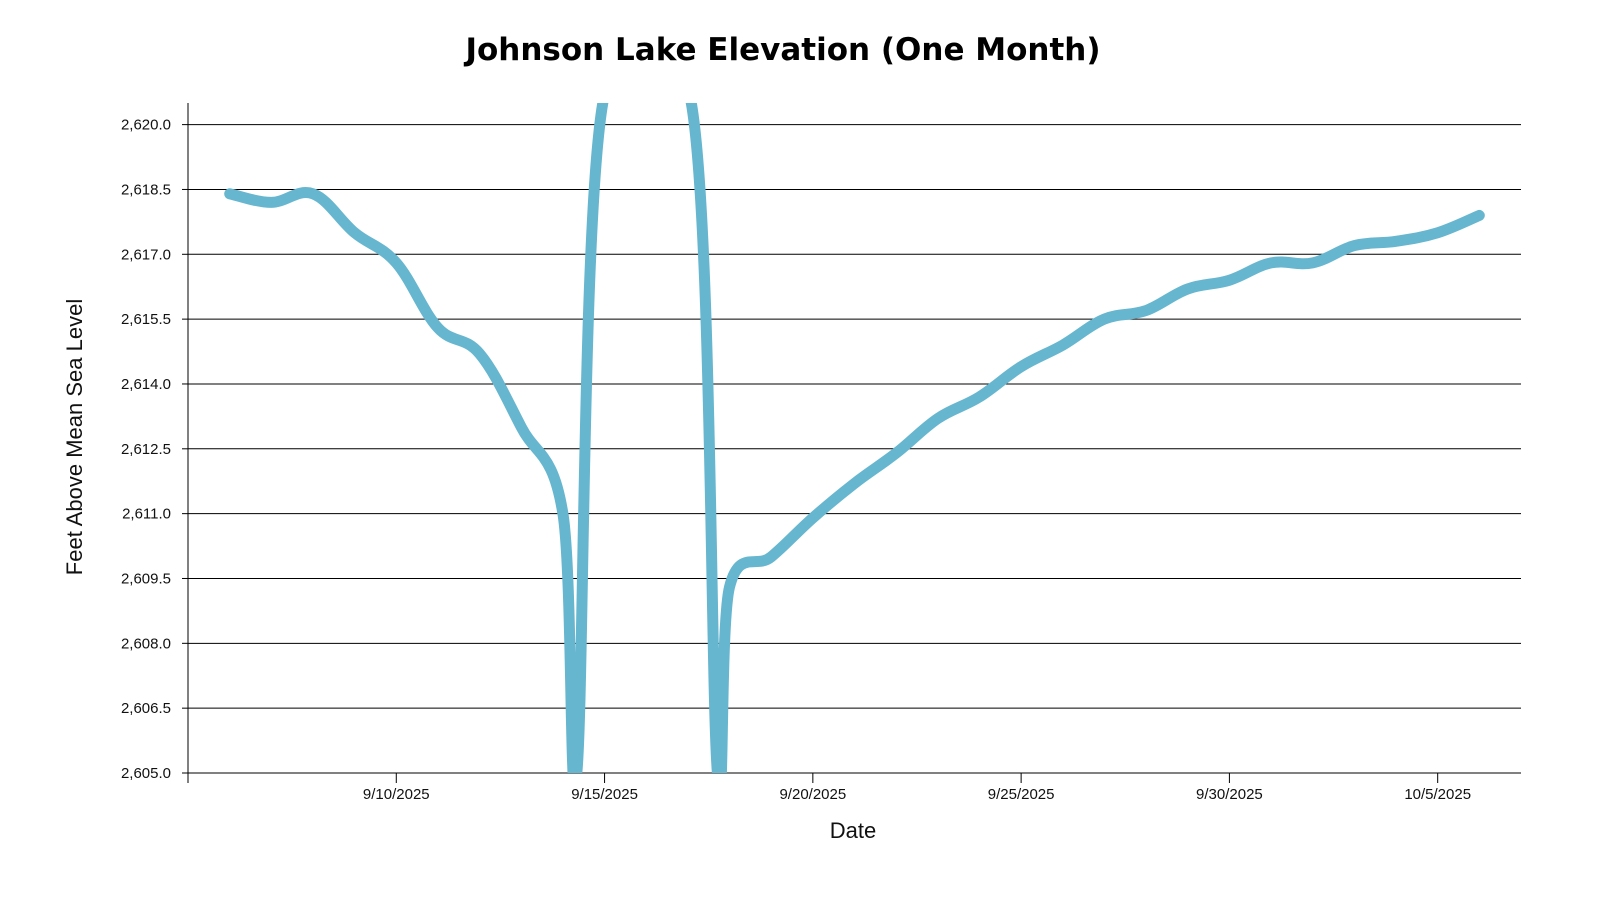 The height and width of the screenshot is (900, 1600). I want to click on y-axis-label: Feet Above Mean Sea Level, so click(74, 437).